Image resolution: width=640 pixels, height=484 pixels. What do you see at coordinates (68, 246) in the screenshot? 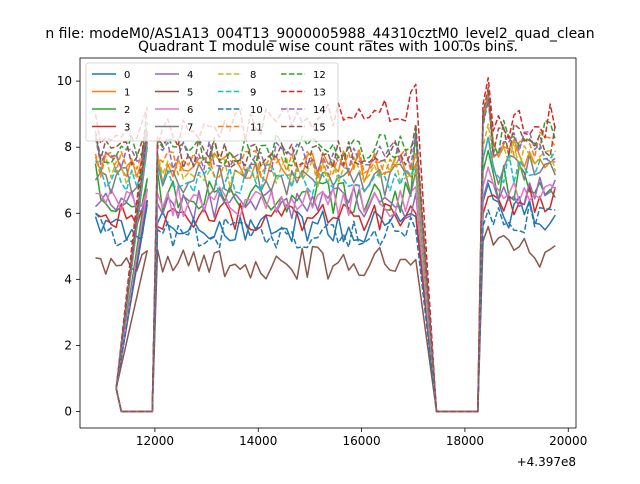
I see `y-axis: 0 2 4 6 8 10` at bounding box center [68, 246].